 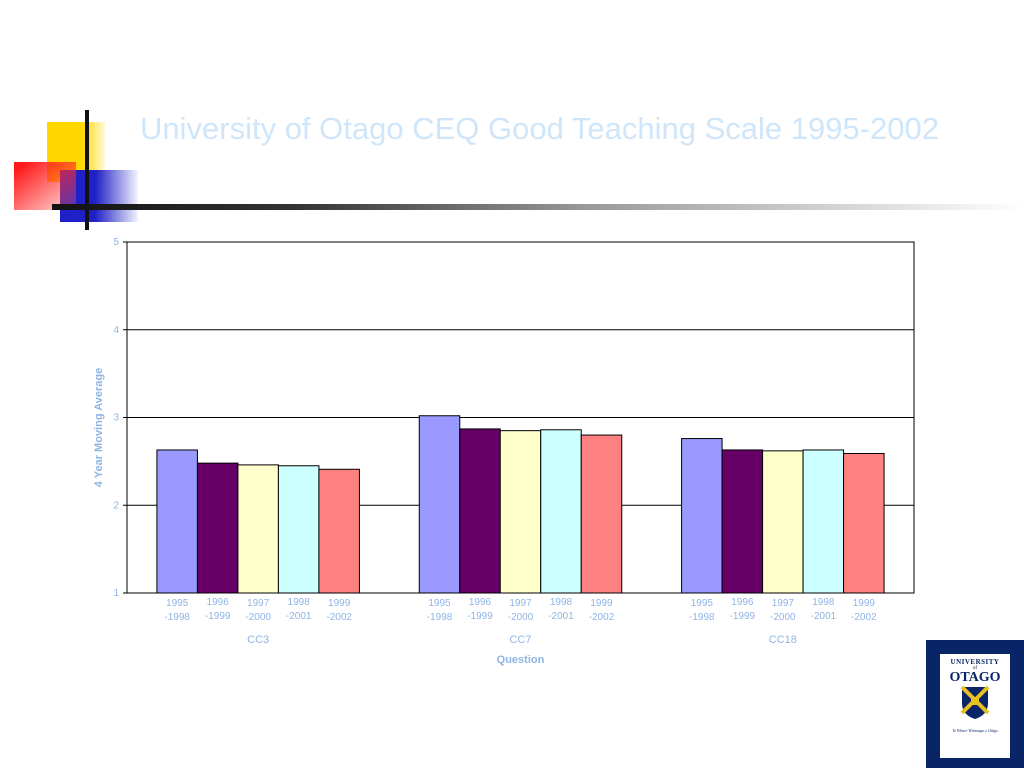 I want to click on red-square-decoration, so click(x=45, y=186).